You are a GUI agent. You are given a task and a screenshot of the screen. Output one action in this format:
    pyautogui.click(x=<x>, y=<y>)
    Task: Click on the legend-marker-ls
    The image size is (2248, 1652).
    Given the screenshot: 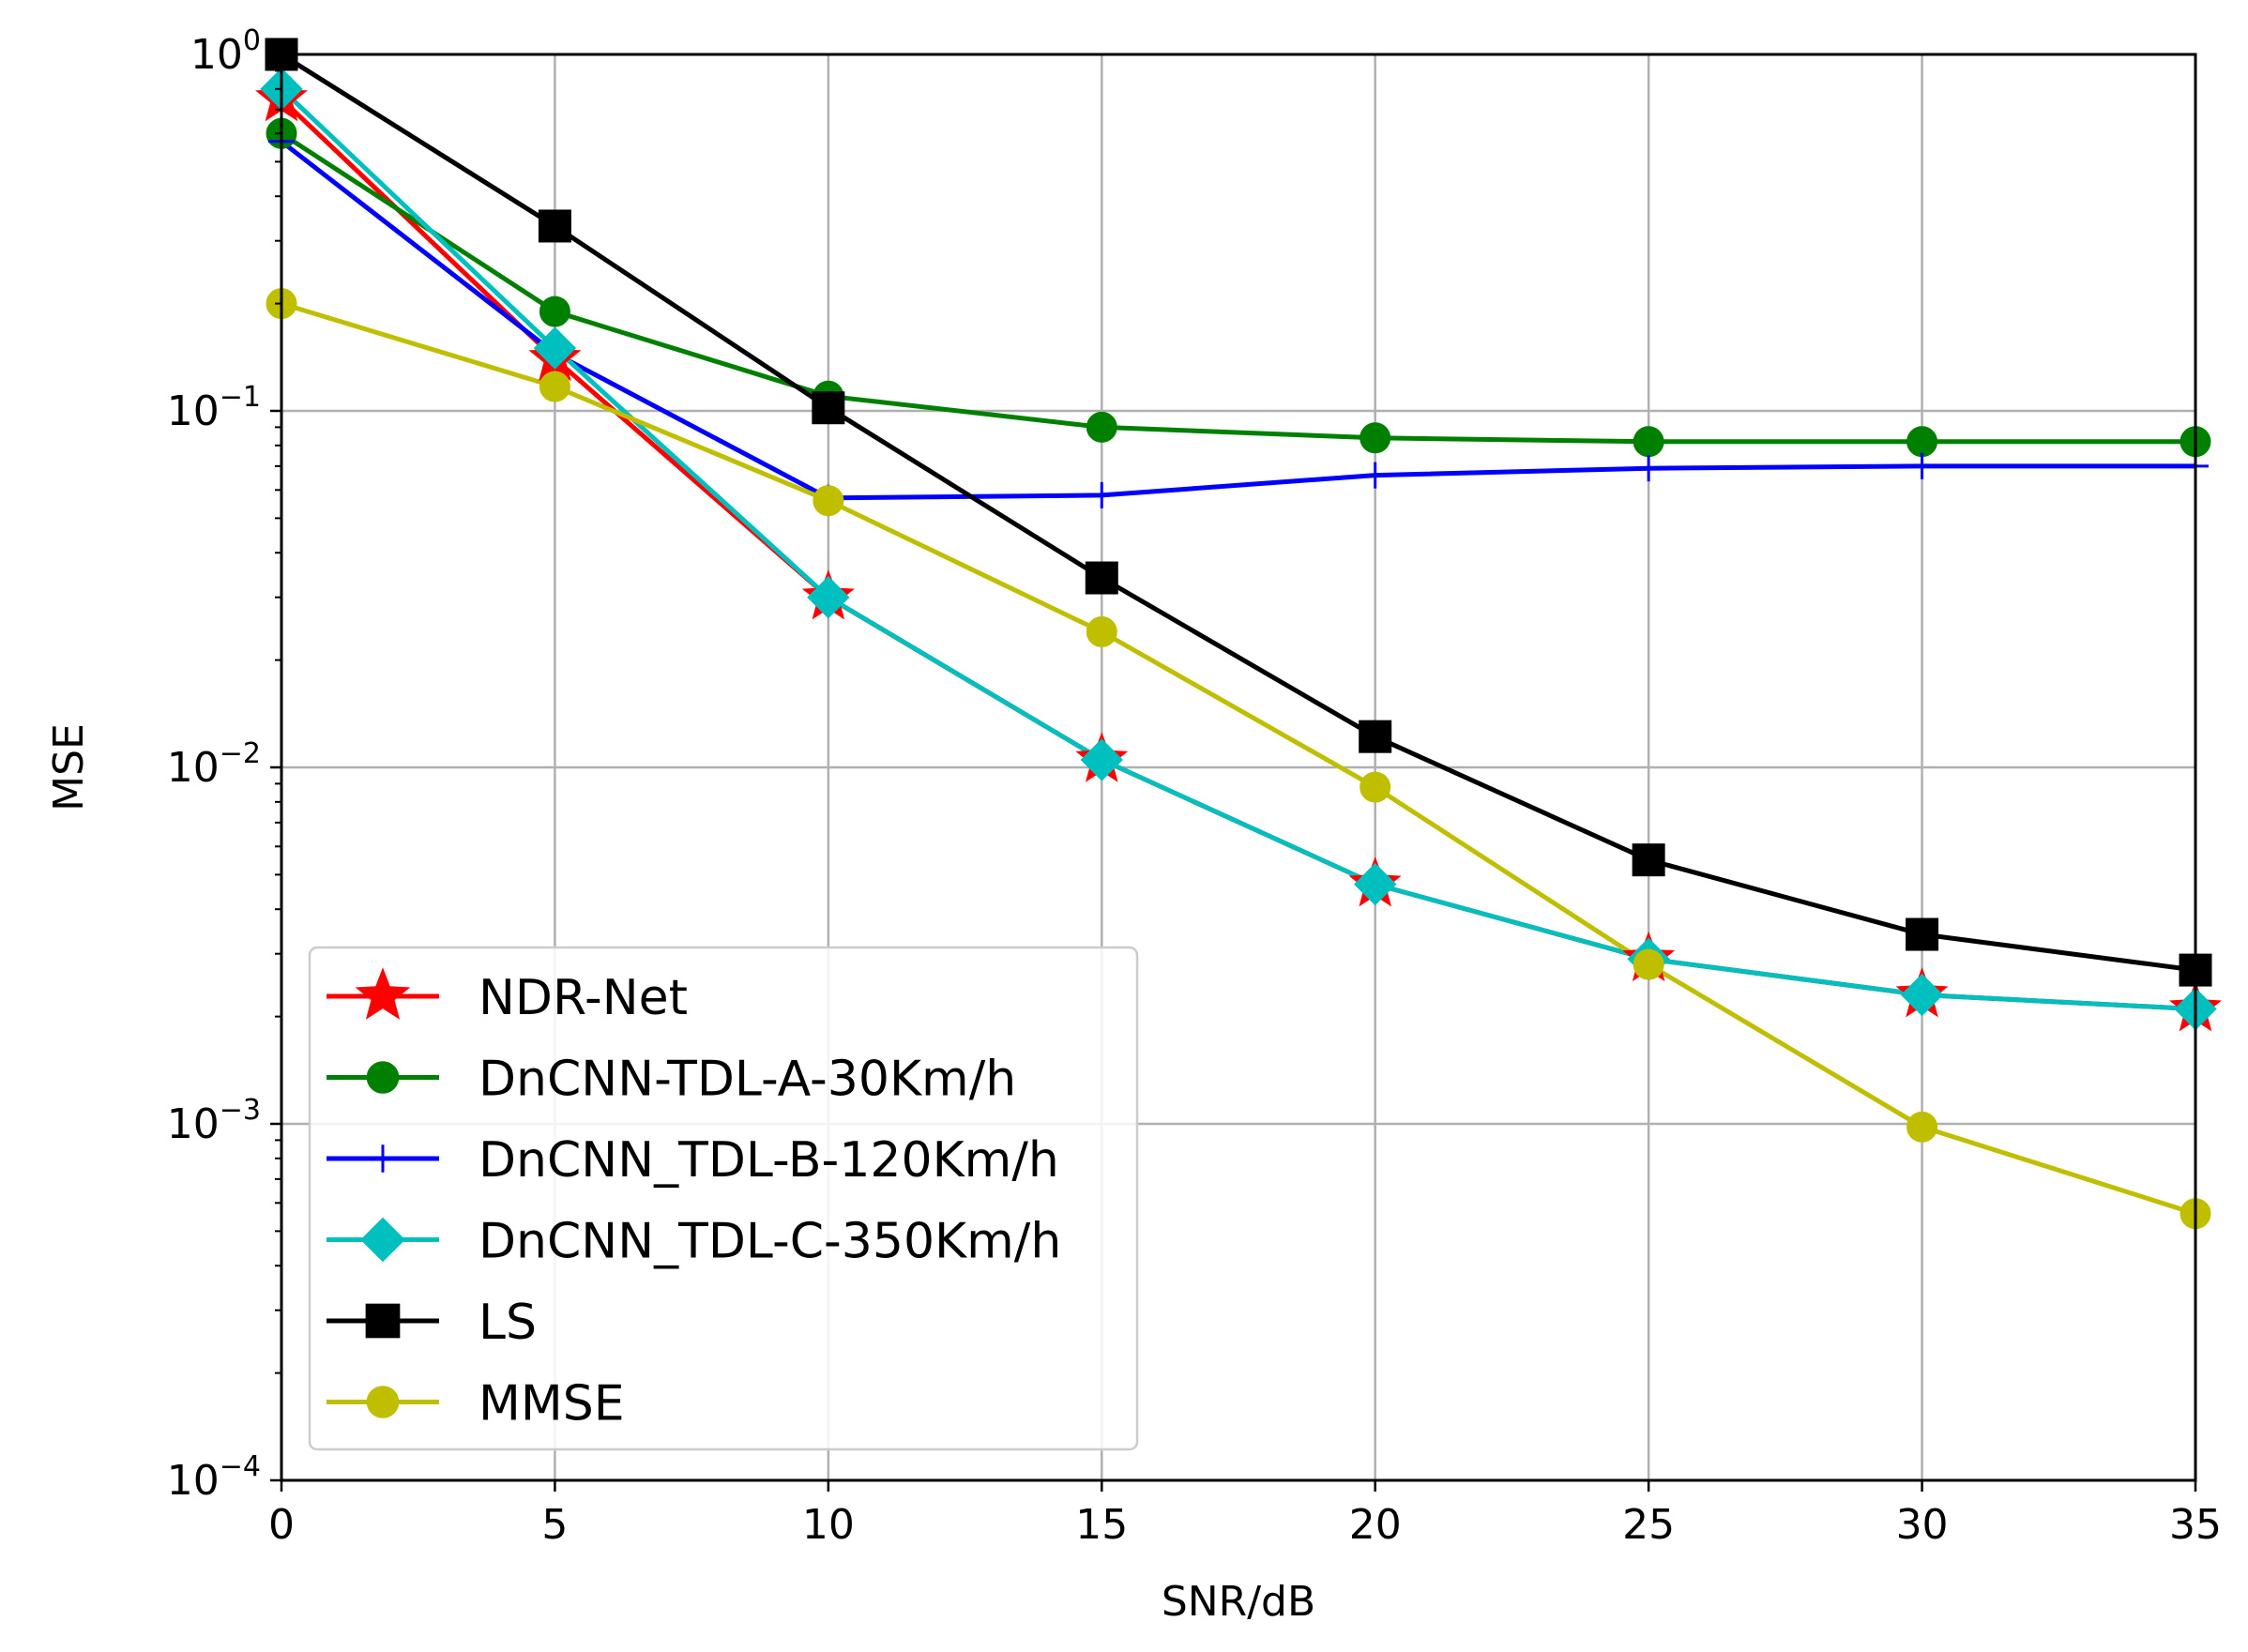 What is the action you would take?
    pyautogui.click(x=383, y=1321)
    